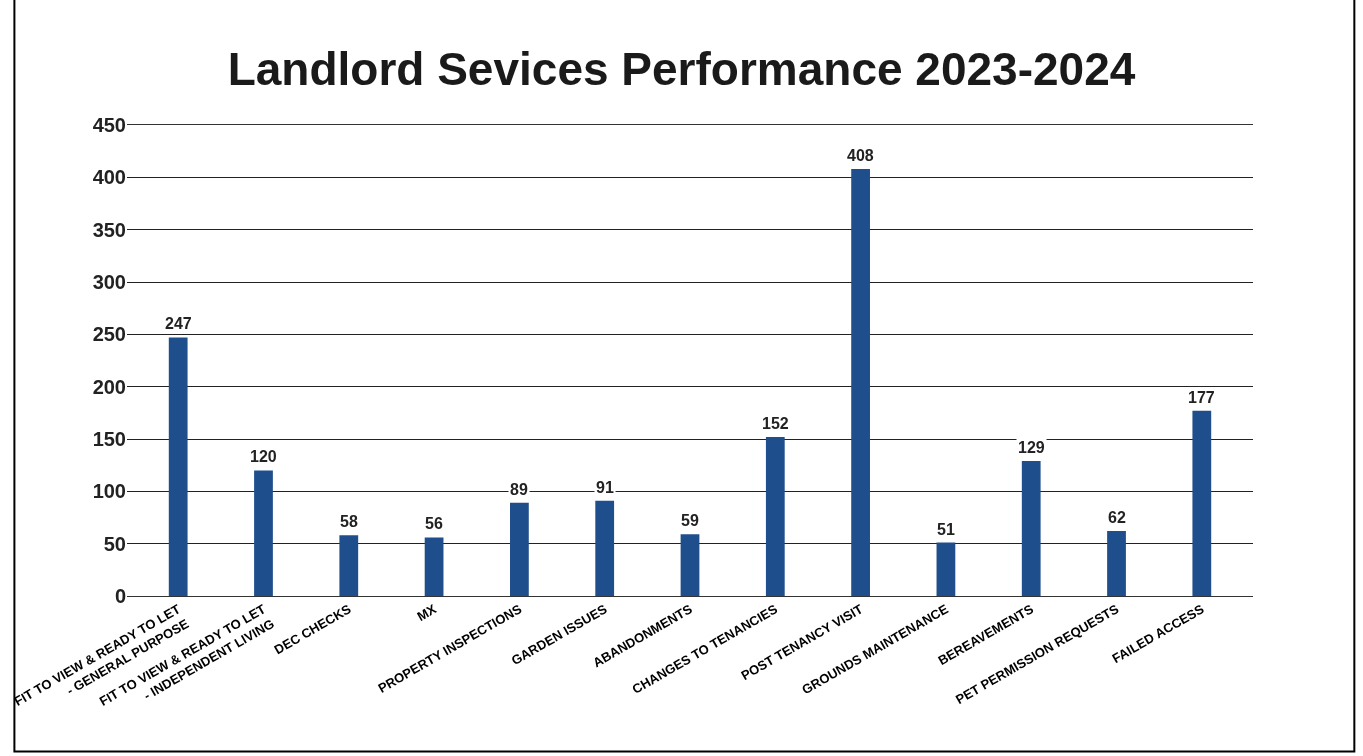 The width and height of the screenshot is (1363, 756). What do you see at coordinates (1201, 397) in the screenshot?
I see `data-label: 177` at bounding box center [1201, 397].